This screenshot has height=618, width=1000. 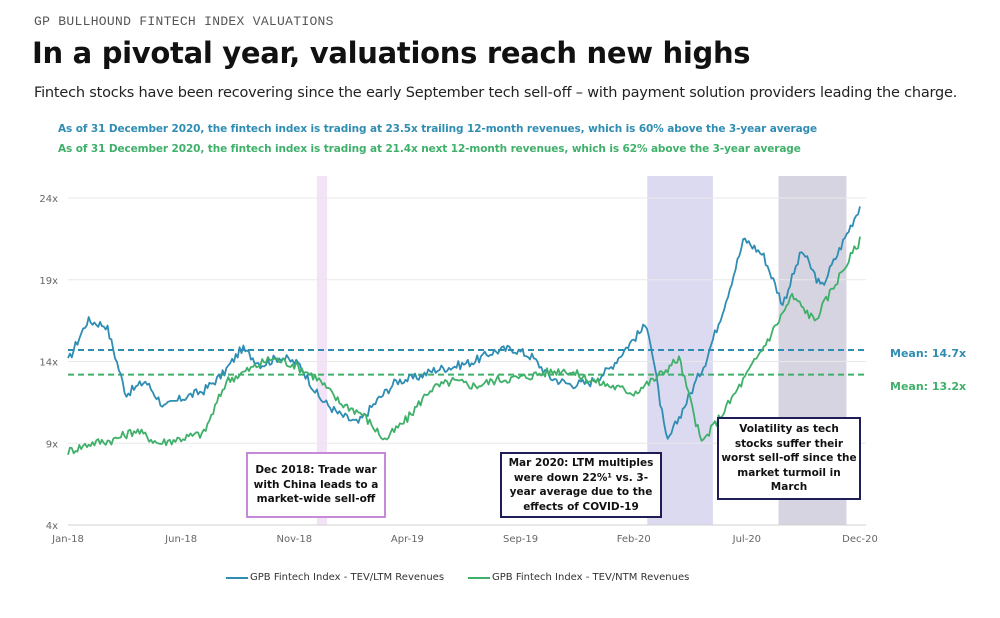 I want to click on y-tick-label: 19x, so click(x=48, y=281).